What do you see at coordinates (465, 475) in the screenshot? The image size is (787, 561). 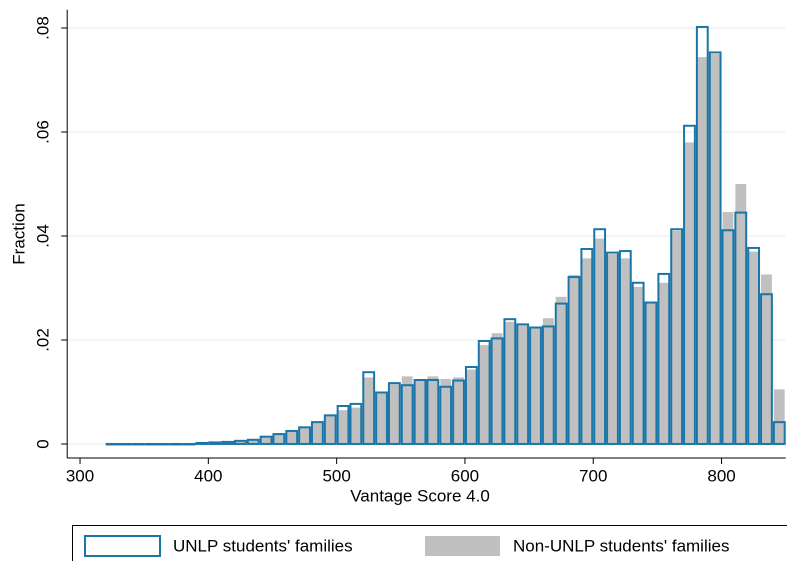 I see `x-tick-label: 600` at bounding box center [465, 475].